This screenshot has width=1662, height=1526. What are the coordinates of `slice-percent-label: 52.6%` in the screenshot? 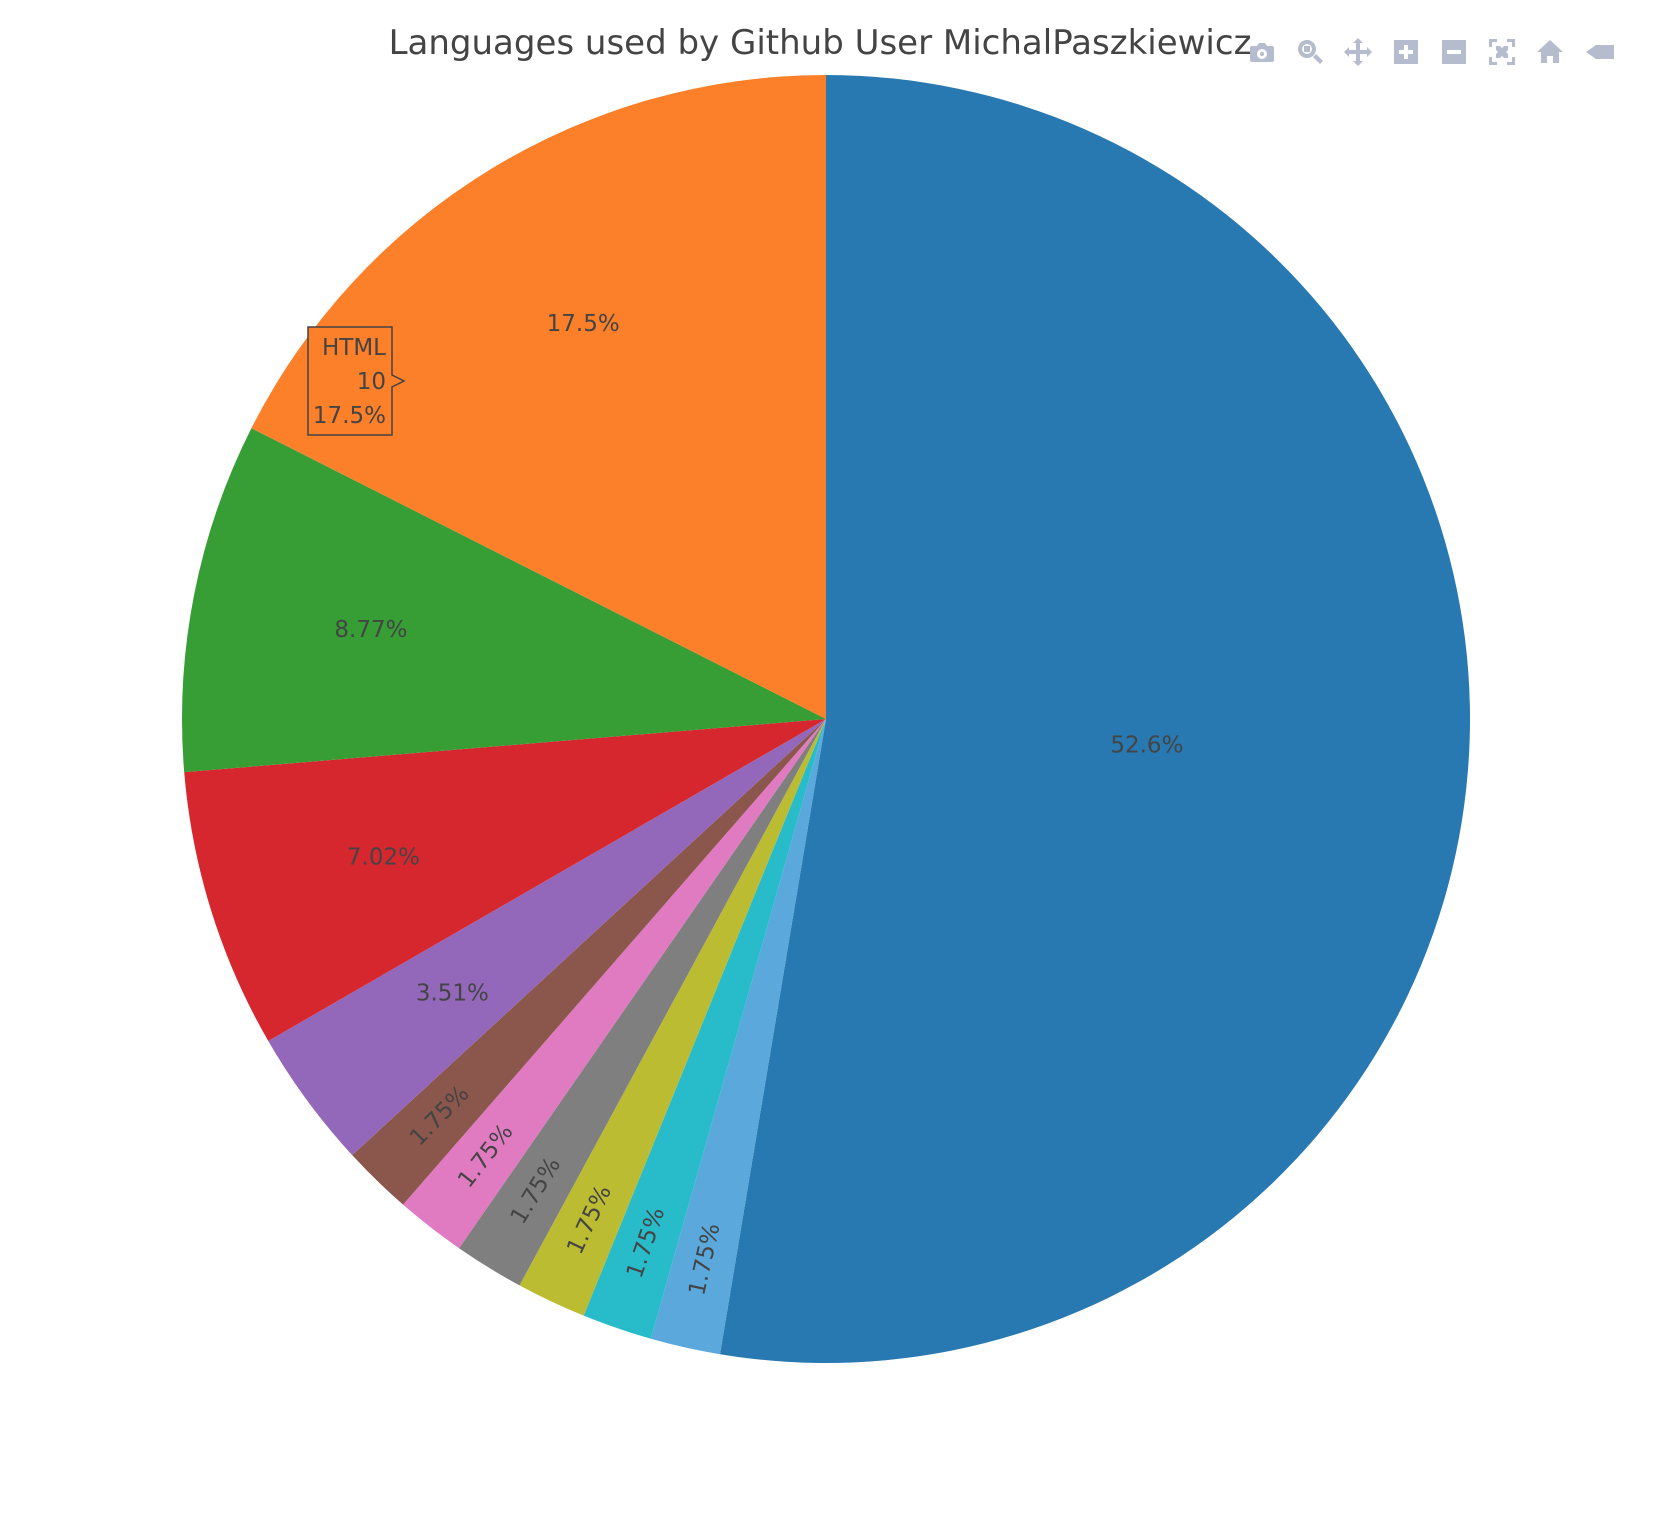 It's located at (1146, 746).